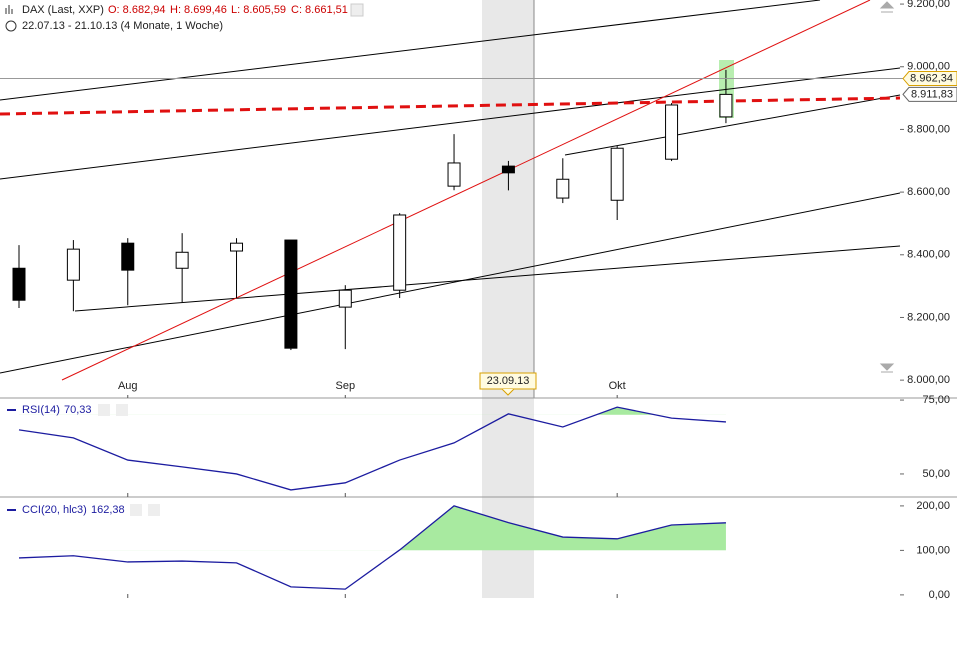 Image resolution: width=957 pixels, height=647 pixels. Describe the element at coordinates (128, 386) in the screenshot. I see `x-tick-label: Aug` at that location.